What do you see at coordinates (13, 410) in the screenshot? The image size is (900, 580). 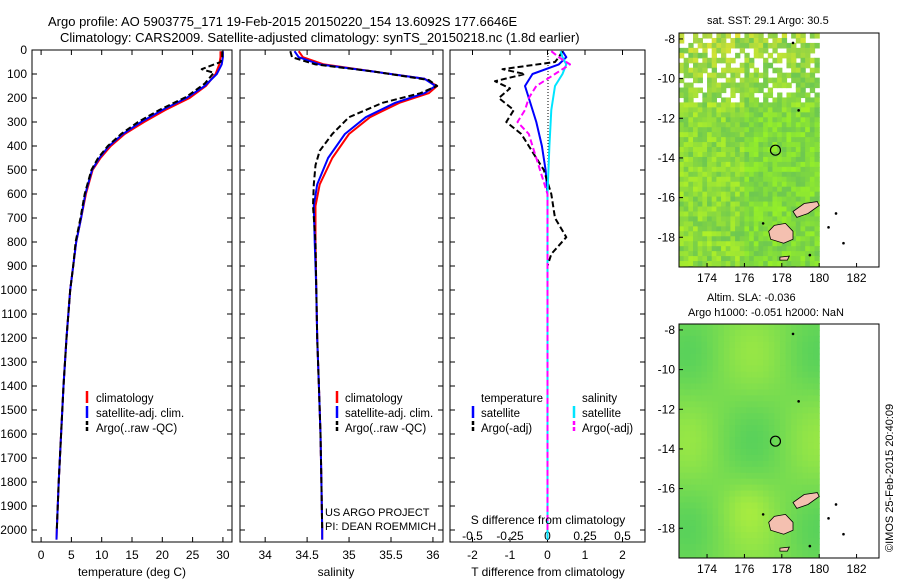 I see `y-tick-label: 1500` at bounding box center [13, 410].